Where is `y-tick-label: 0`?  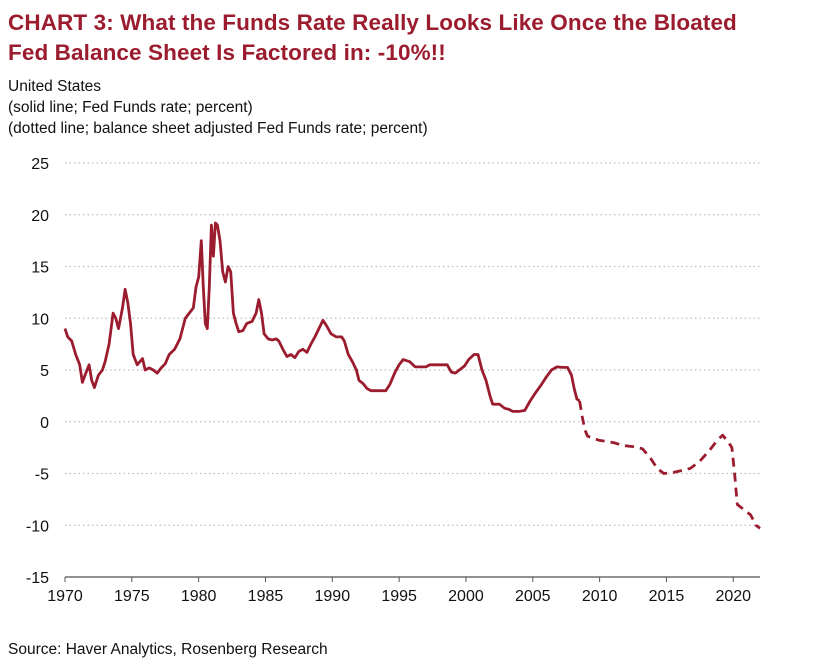 y-tick-label: 0 is located at coordinates (44, 423).